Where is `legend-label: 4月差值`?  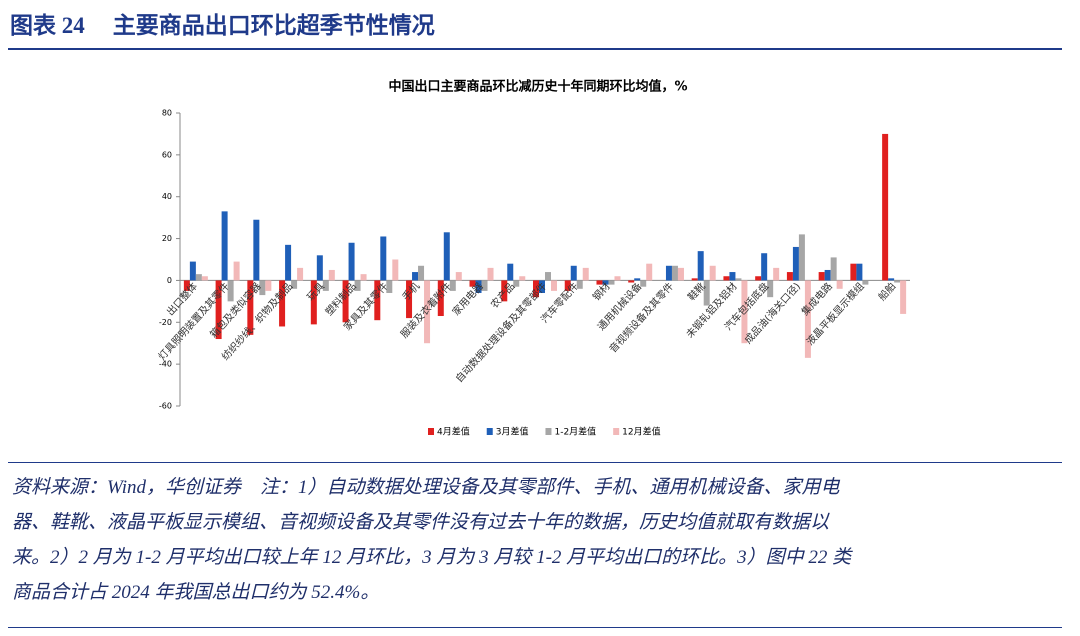
legend-label: 4月差值 is located at coordinates (453, 432).